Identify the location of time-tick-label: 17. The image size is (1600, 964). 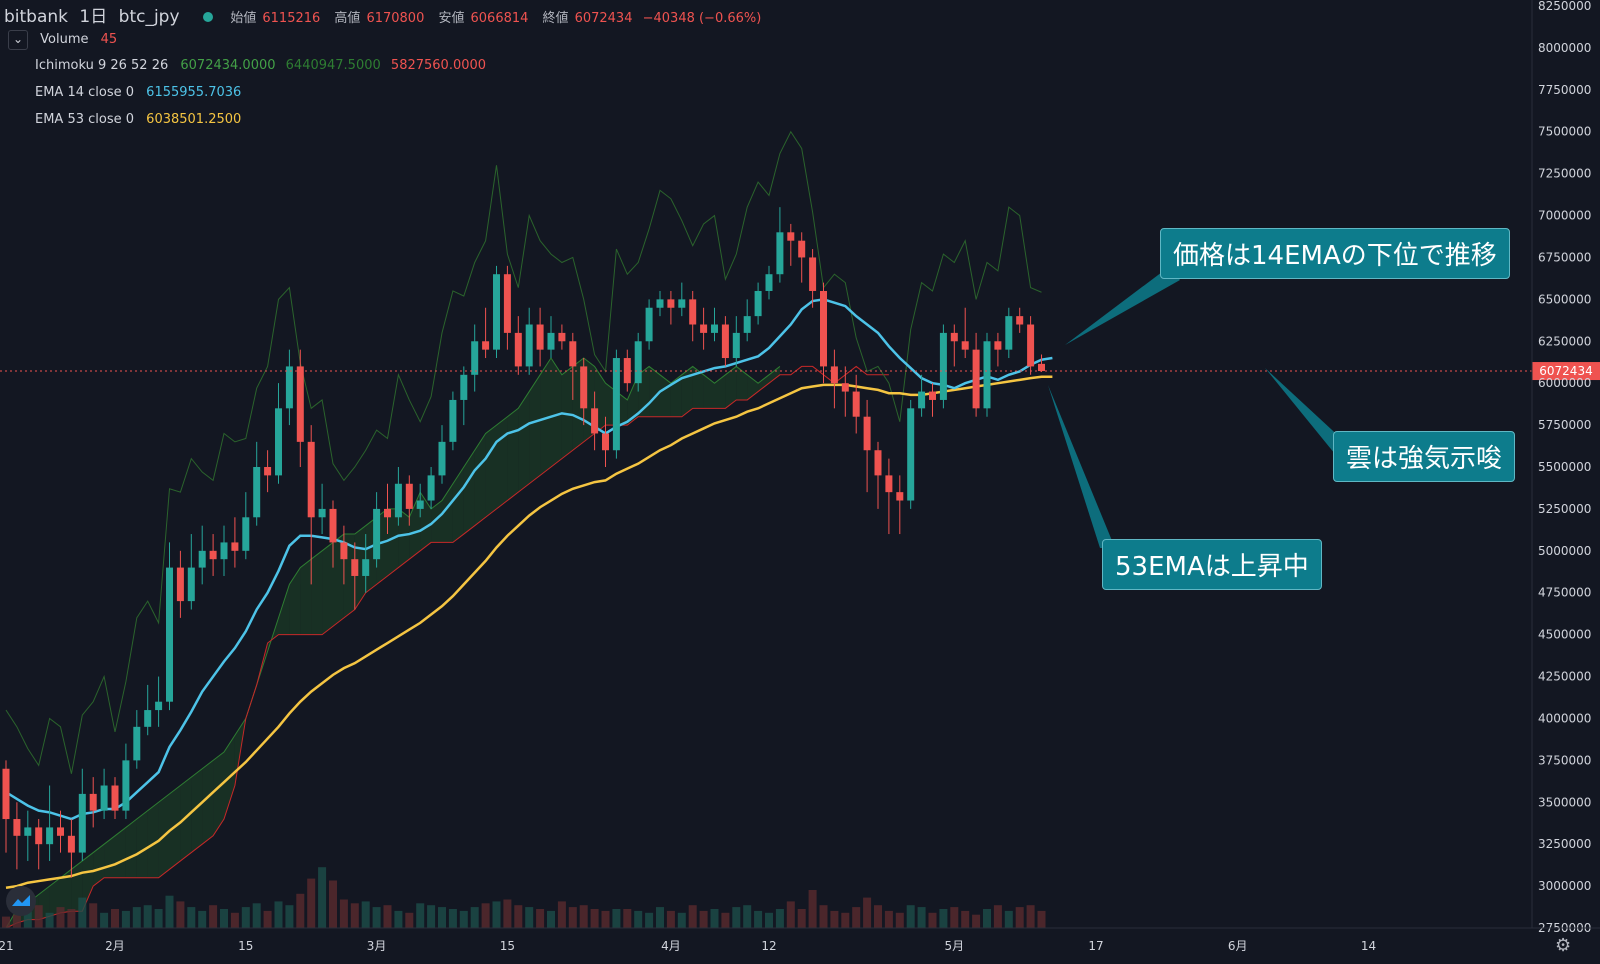
(1095, 946).